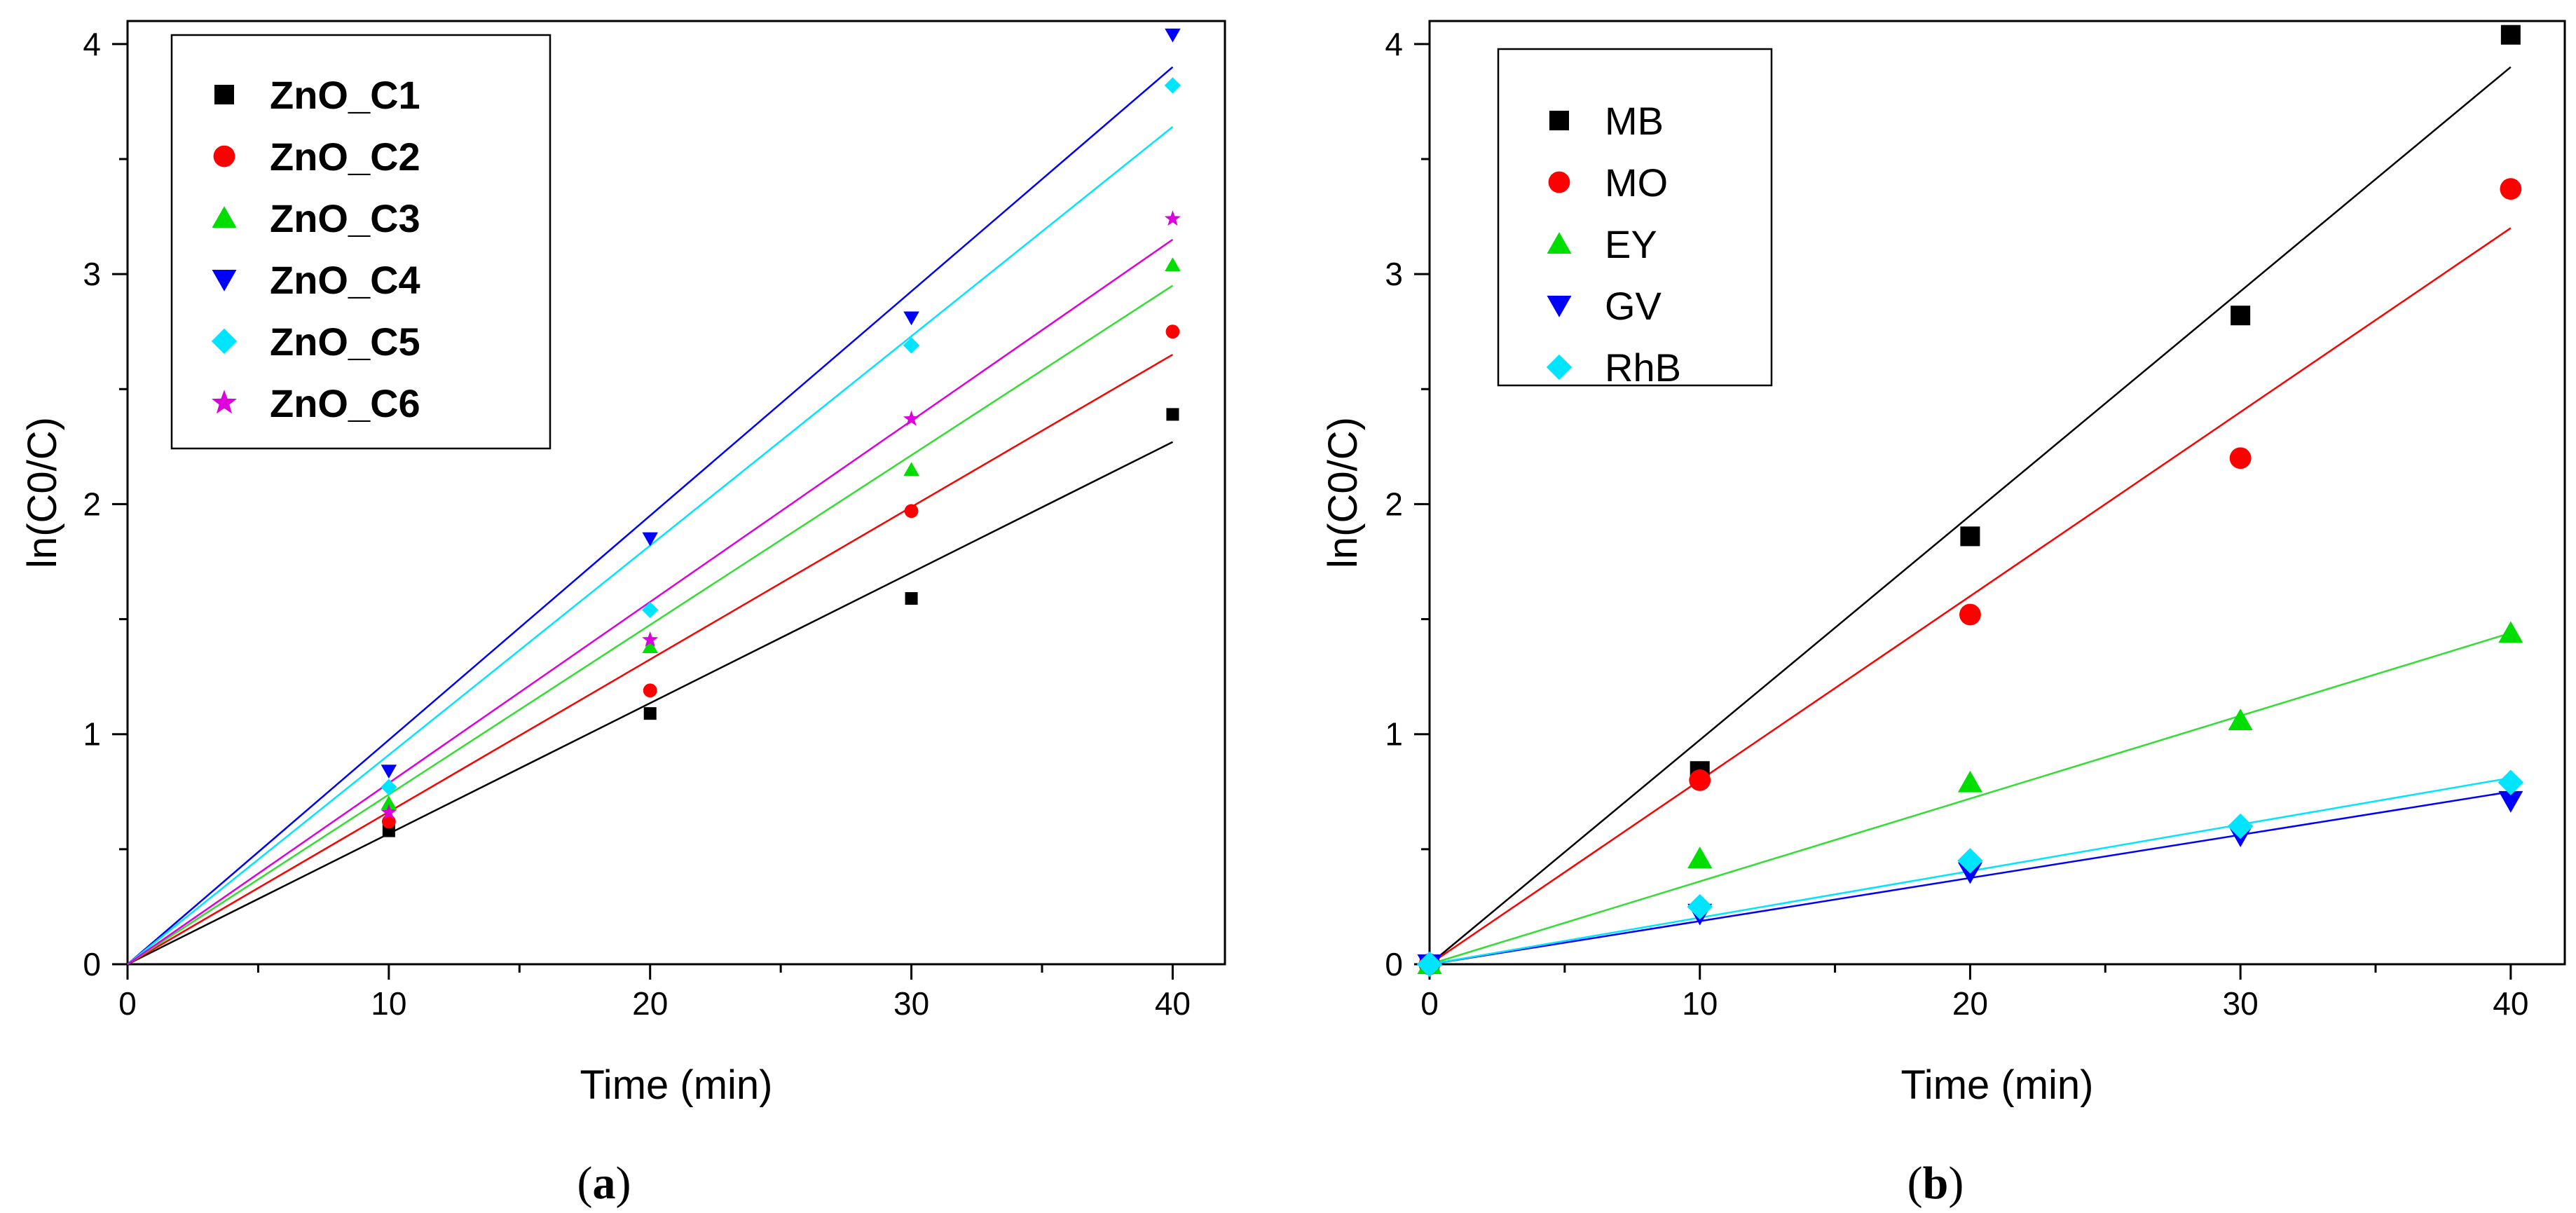 The width and height of the screenshot is (2576, 1213). I want to click on legend-label: MO, so click(1636, 182).